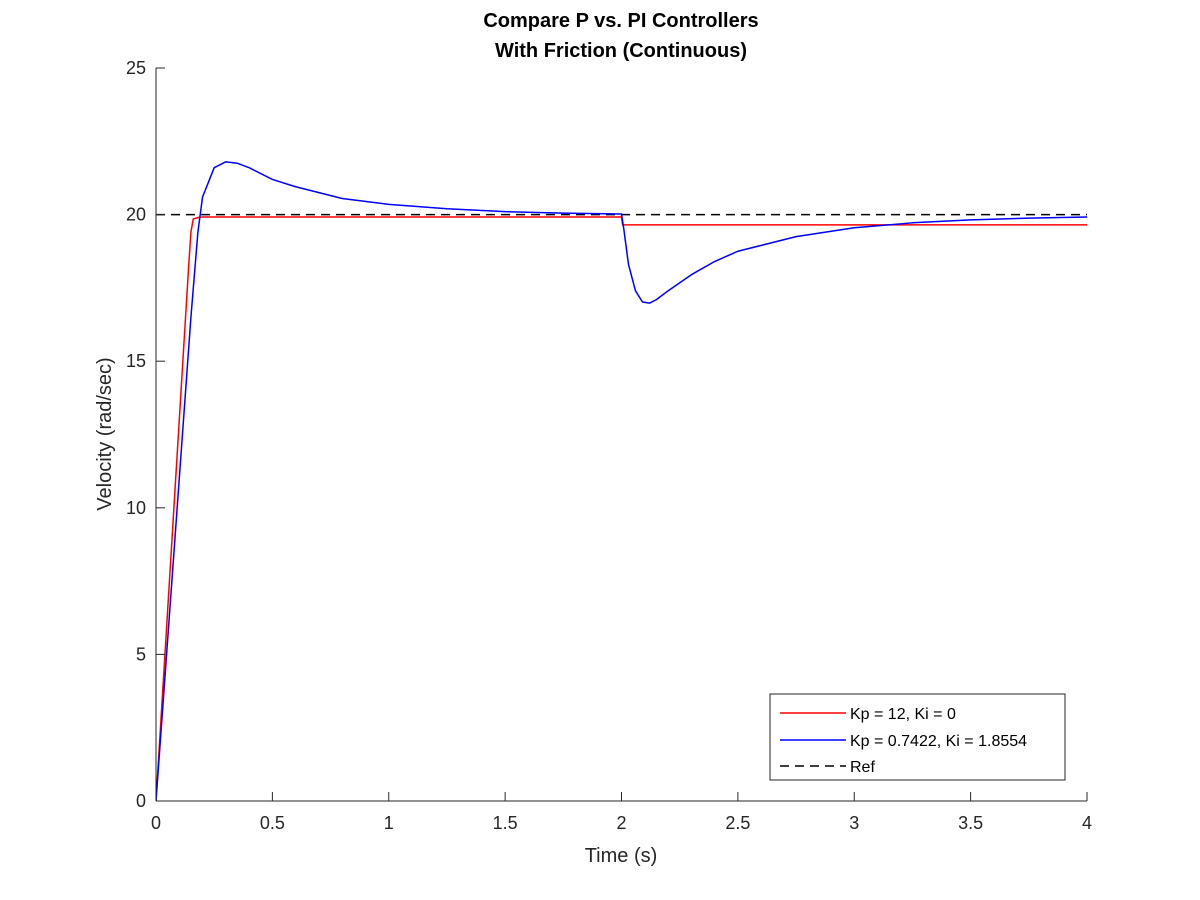  Describe the element at coordinates (156, 823) in the screenshot. I see `x-tick-label: 0` at that location.